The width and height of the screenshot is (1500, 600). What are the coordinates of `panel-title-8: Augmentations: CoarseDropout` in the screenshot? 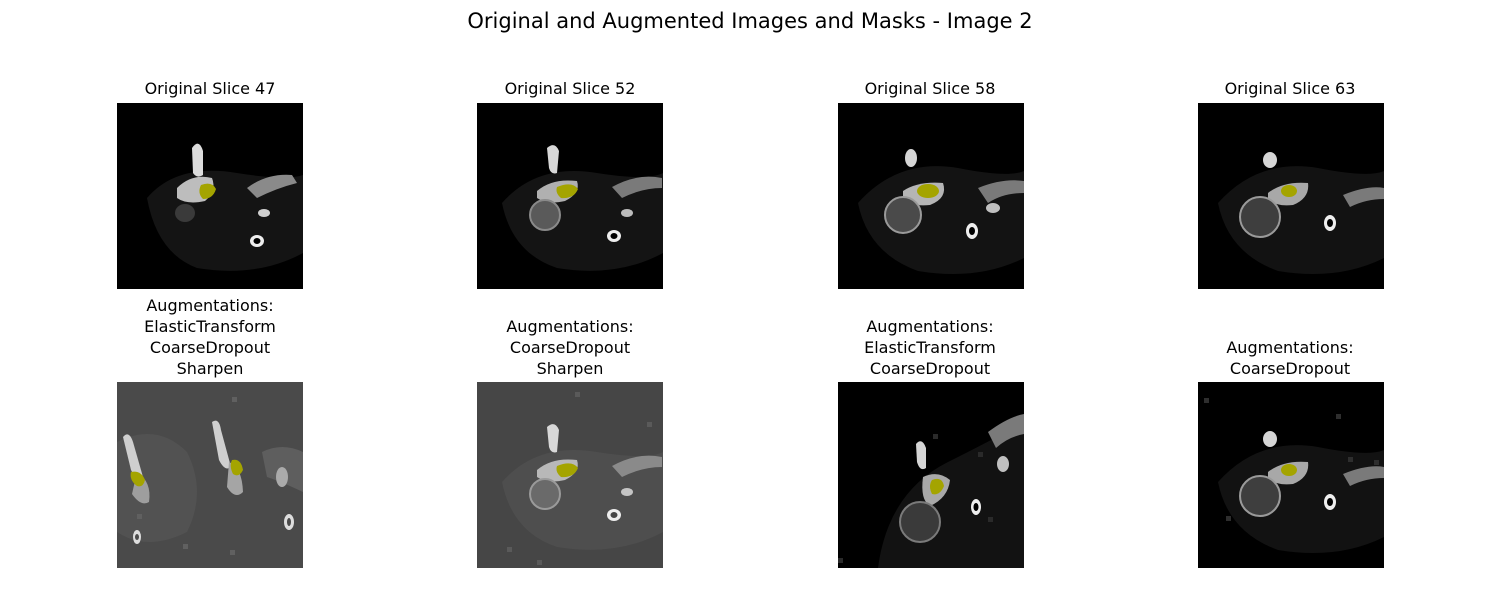 It's located at (1290, 358).